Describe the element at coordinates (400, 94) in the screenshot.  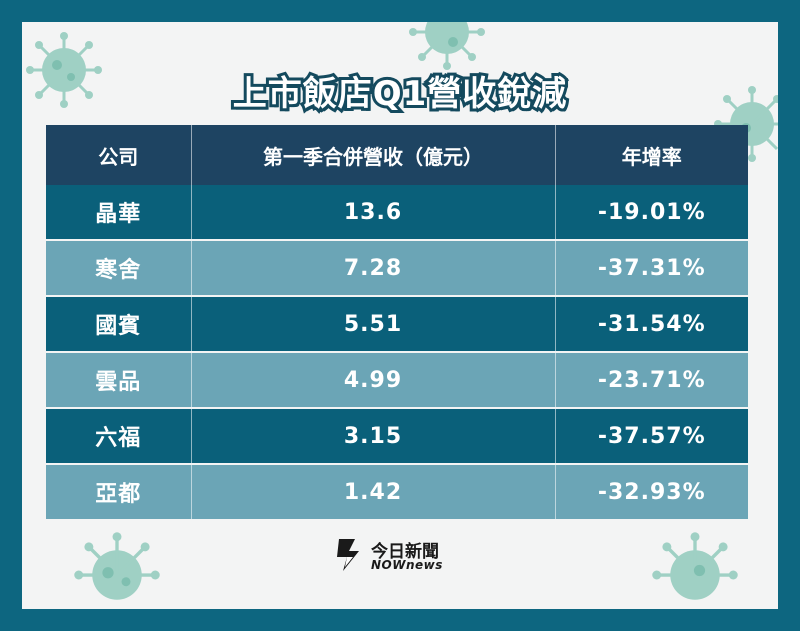
I see `page-title: 上市飯店Q1營收銳減` at that location.